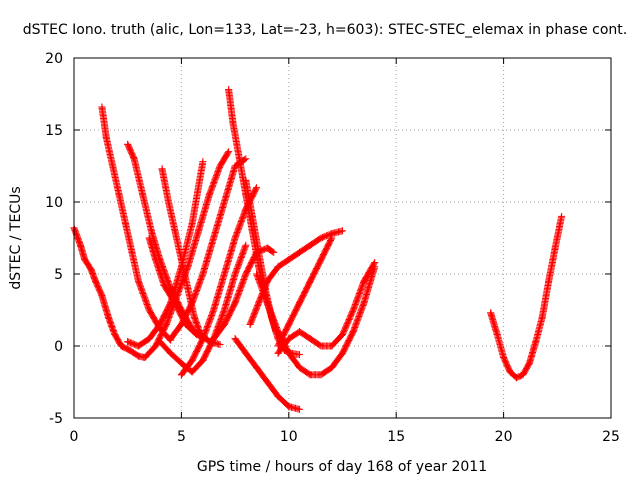  I want to click on y-tick-label: 5, so click(58, 275).